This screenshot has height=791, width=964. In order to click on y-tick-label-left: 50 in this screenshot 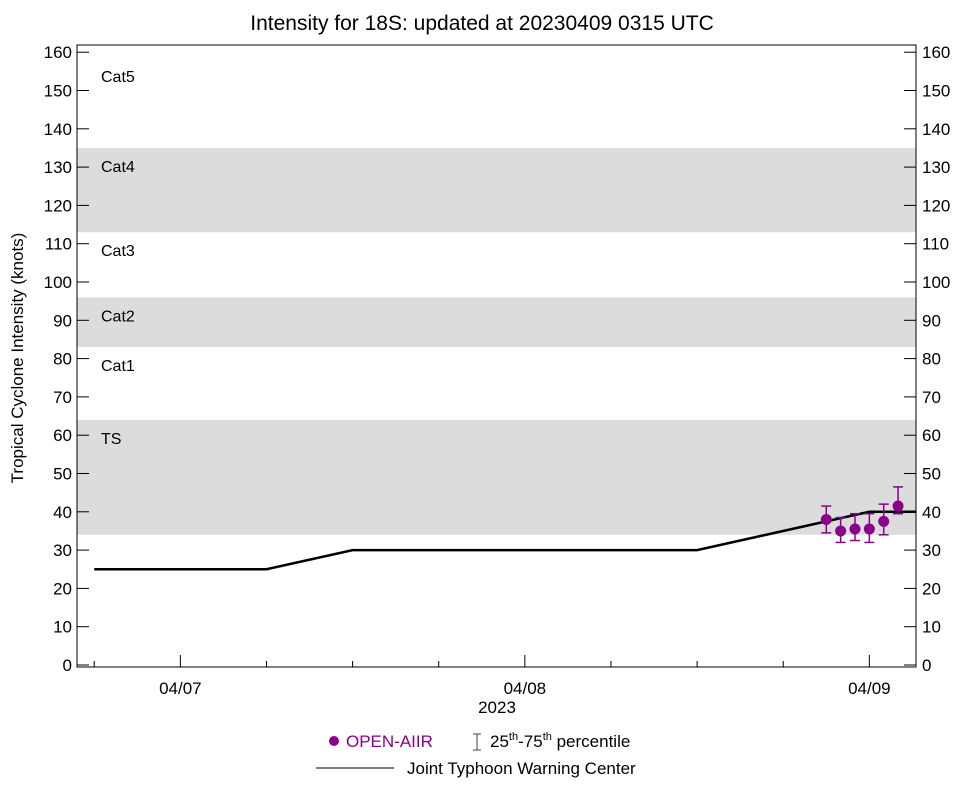, I will do `click(62, 474)`.